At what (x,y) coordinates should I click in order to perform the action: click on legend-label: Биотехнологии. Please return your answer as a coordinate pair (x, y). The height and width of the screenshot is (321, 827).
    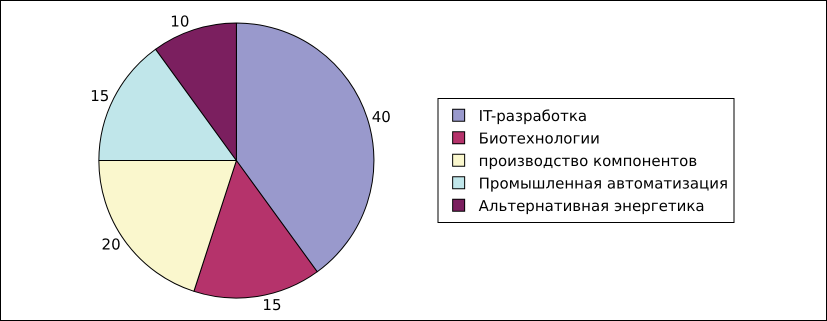
    Looking at the image, I should click on (539, 139).